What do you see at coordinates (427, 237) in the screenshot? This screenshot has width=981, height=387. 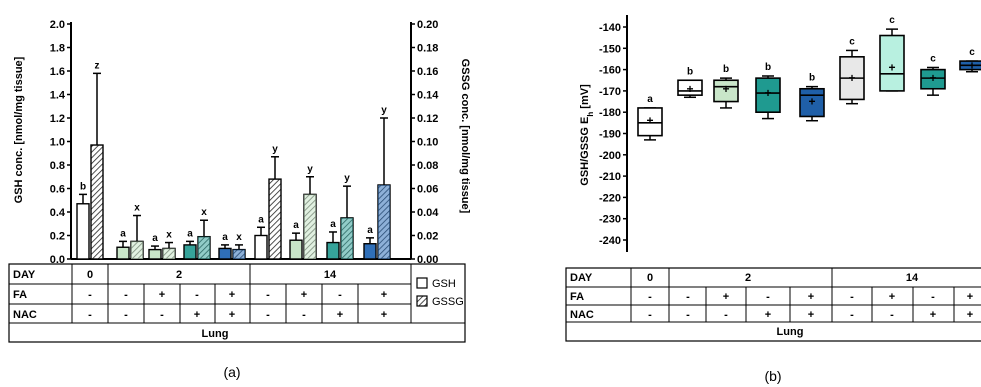 I see `panel-a-right-tick-label: 0.02` at bounding box center [427, 237].